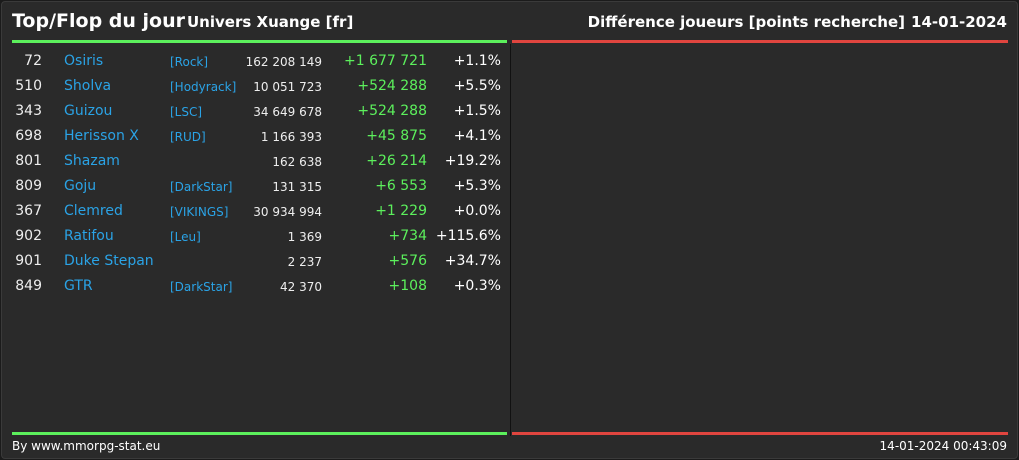 This screenshot has height=460, width=1019. I want to click on column-divider, so click(510, 240).